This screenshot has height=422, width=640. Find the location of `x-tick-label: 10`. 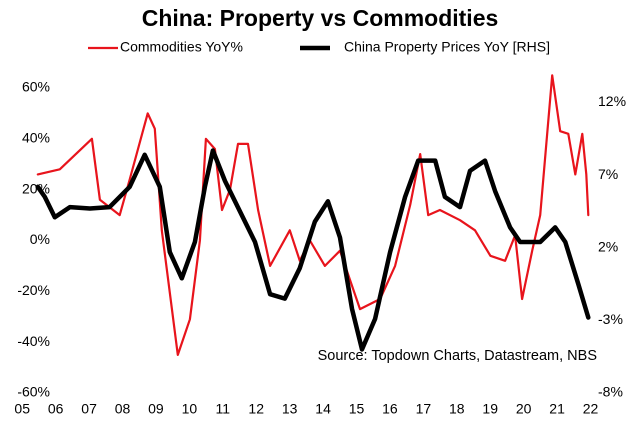

x-tick-label: 10 is located at coordinates (190, 409).